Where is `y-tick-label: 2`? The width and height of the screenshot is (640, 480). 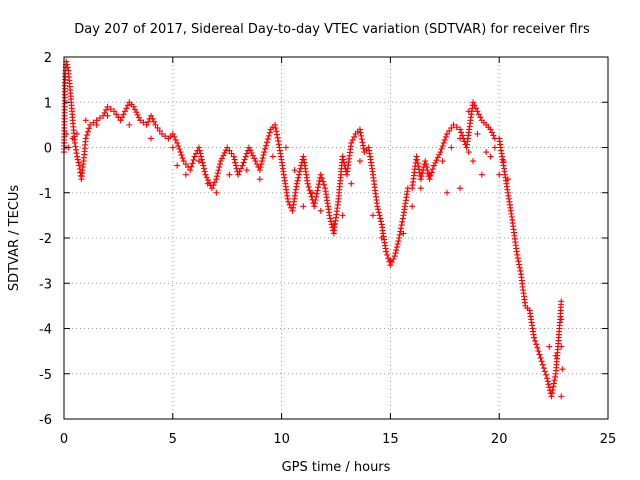 y-tick-label: 2 is located at coordinates (48, 58).